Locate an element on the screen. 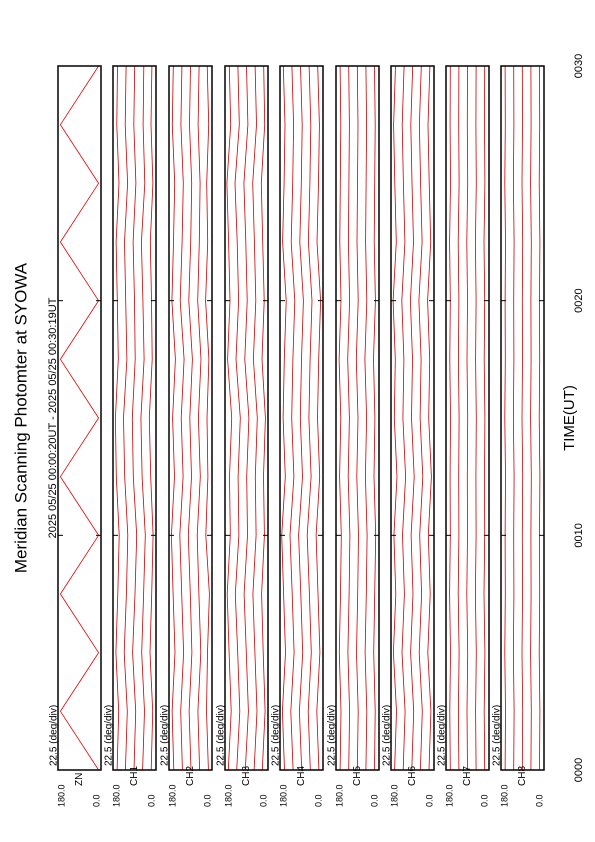 The image size is (595, 842). x-tick-label: 0030 is located at coordinates (579, 66).